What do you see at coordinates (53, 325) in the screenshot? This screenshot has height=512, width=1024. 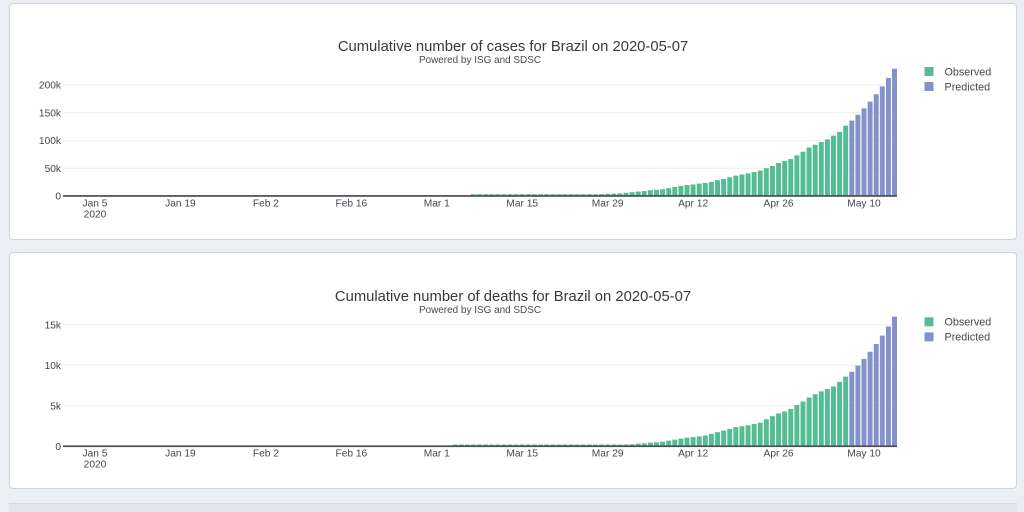 I see `svg-text: 15k` at bounding box center [53, 325].